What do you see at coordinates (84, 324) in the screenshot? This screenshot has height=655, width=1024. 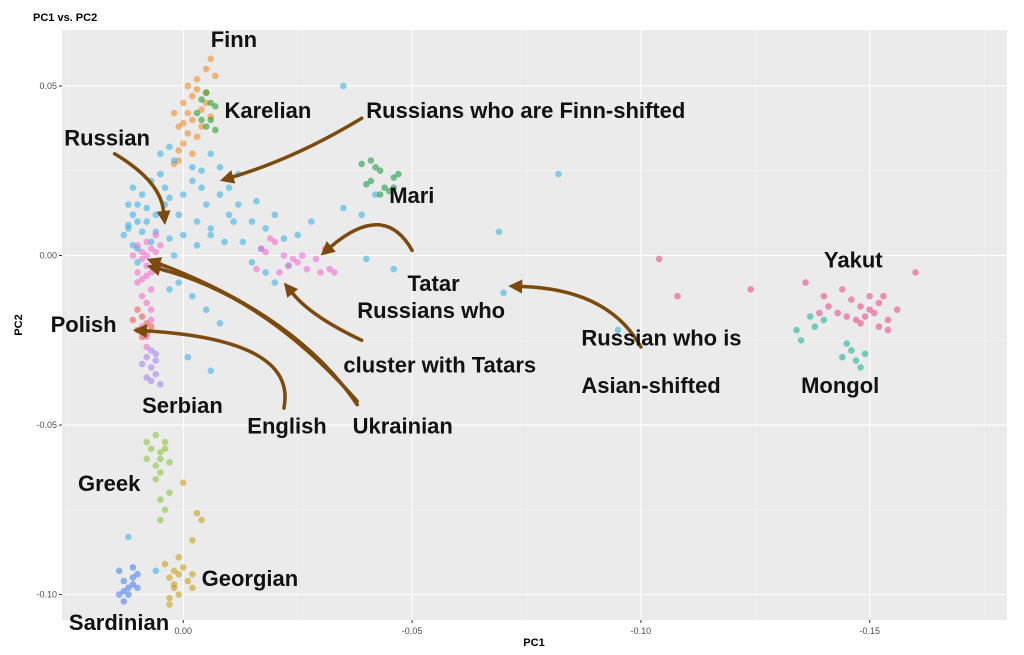 I see `annotation-label: Polish` at bounding box center [84, 324].